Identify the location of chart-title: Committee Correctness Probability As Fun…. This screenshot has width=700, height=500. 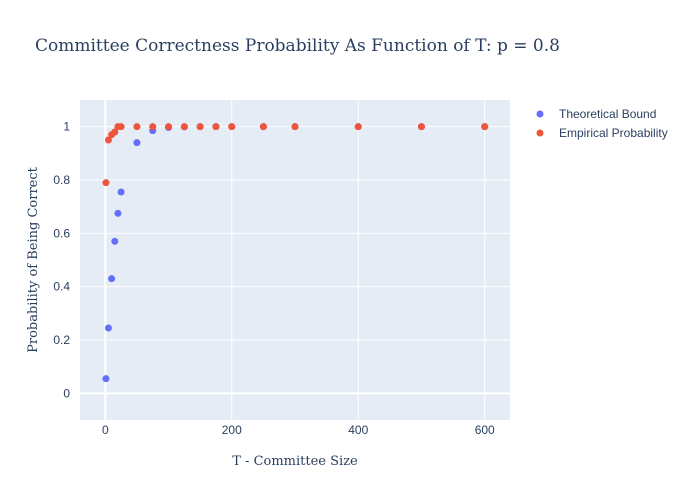
(297, 46).